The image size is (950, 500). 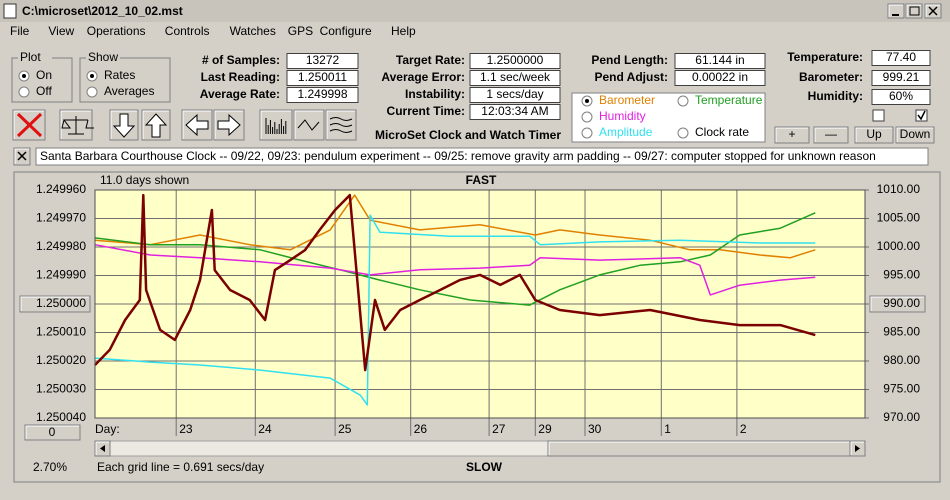 I want to click on field-value: 13272, so click(x=323, y=60).